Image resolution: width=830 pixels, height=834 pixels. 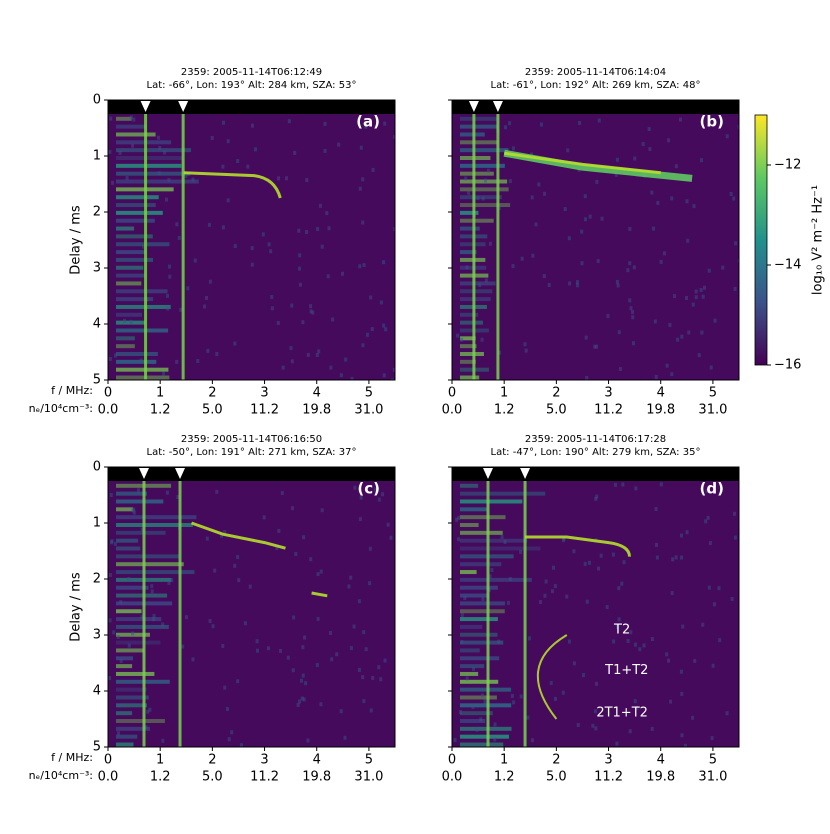 I want to click on trace, so click(x=578, y=546).